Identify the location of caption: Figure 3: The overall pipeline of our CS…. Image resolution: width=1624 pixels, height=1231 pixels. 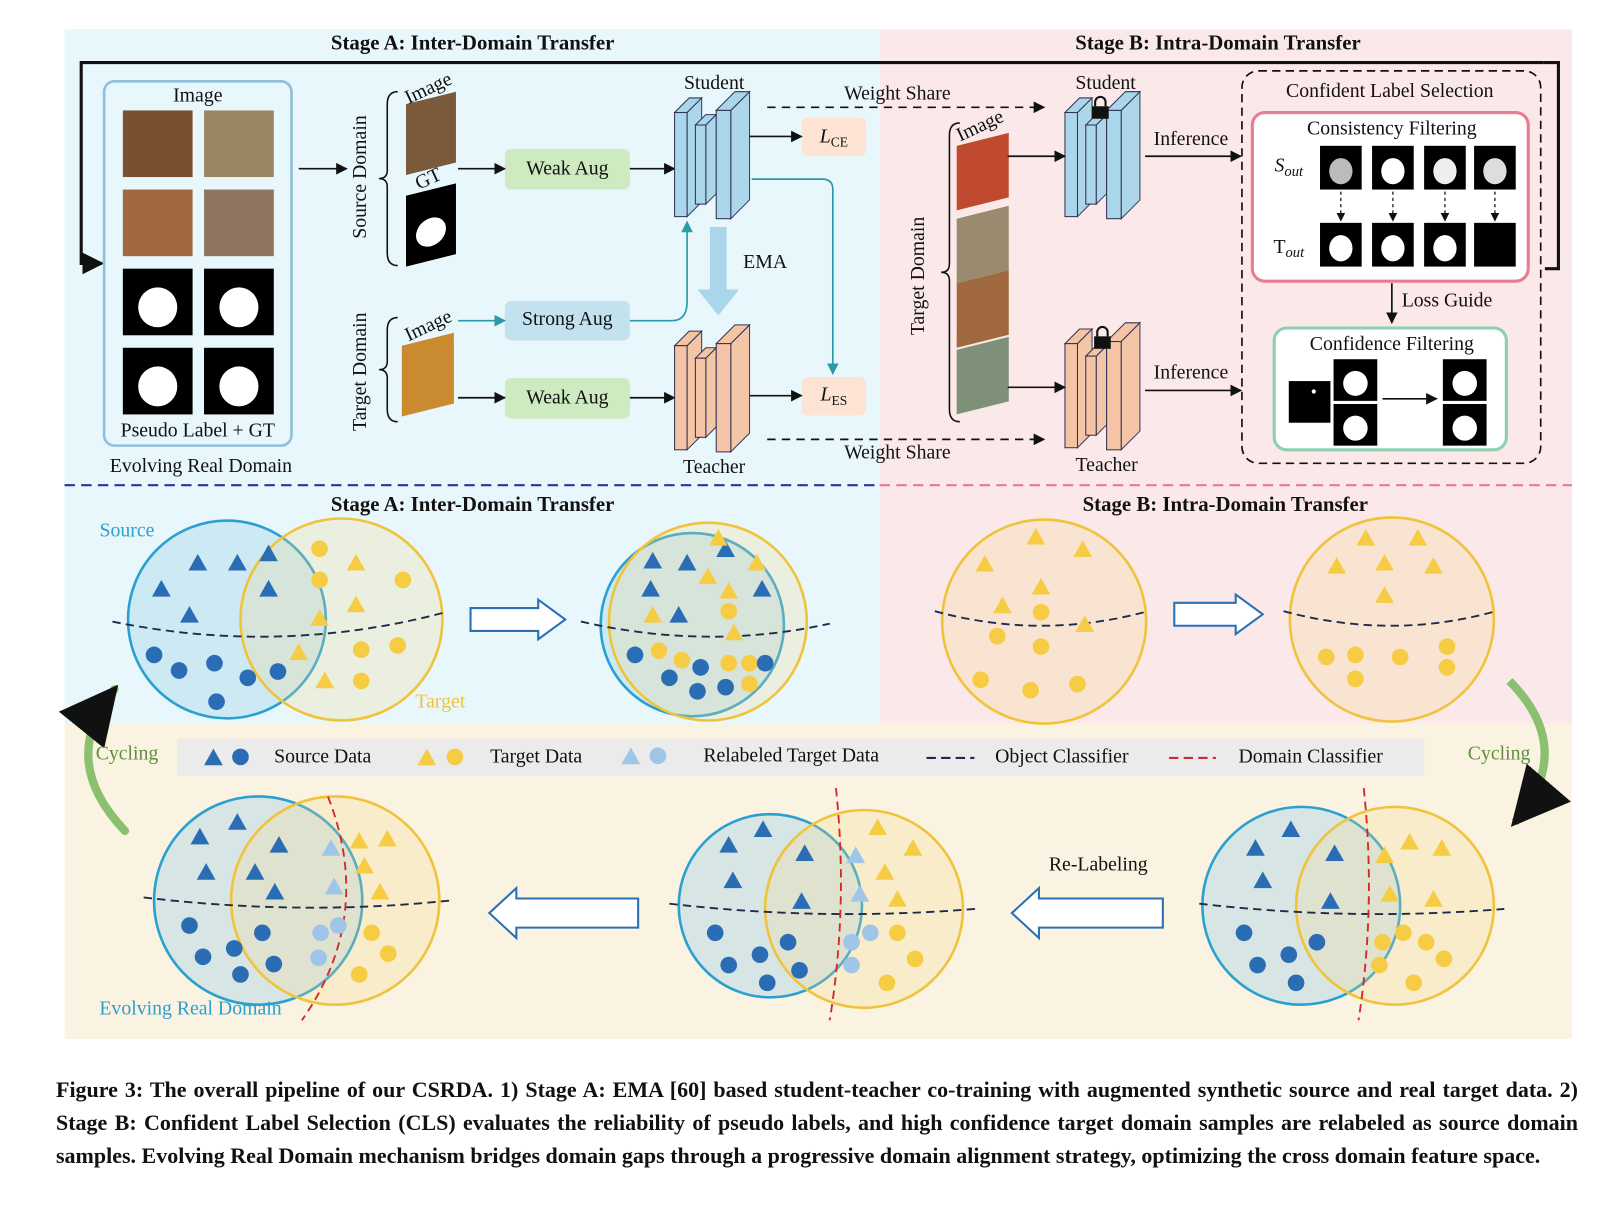
(817, 1122).